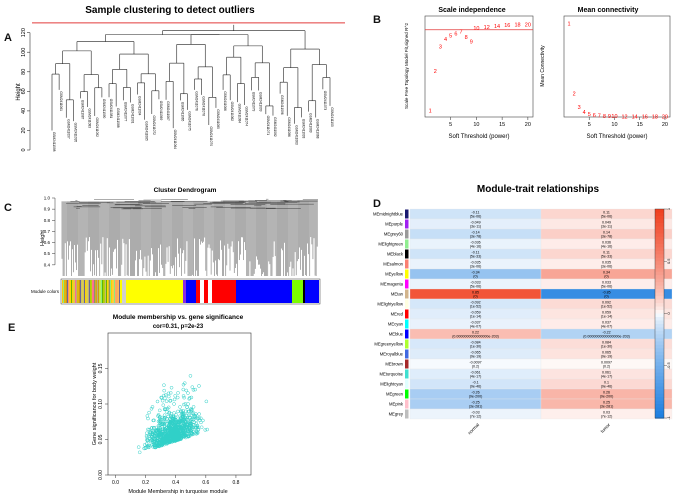 The height and width of the screenshot is (496, 676). Describe the element at coordinates (395, 254) in the screenshot. I see `panel-d-row-label: MEblack` at that location.